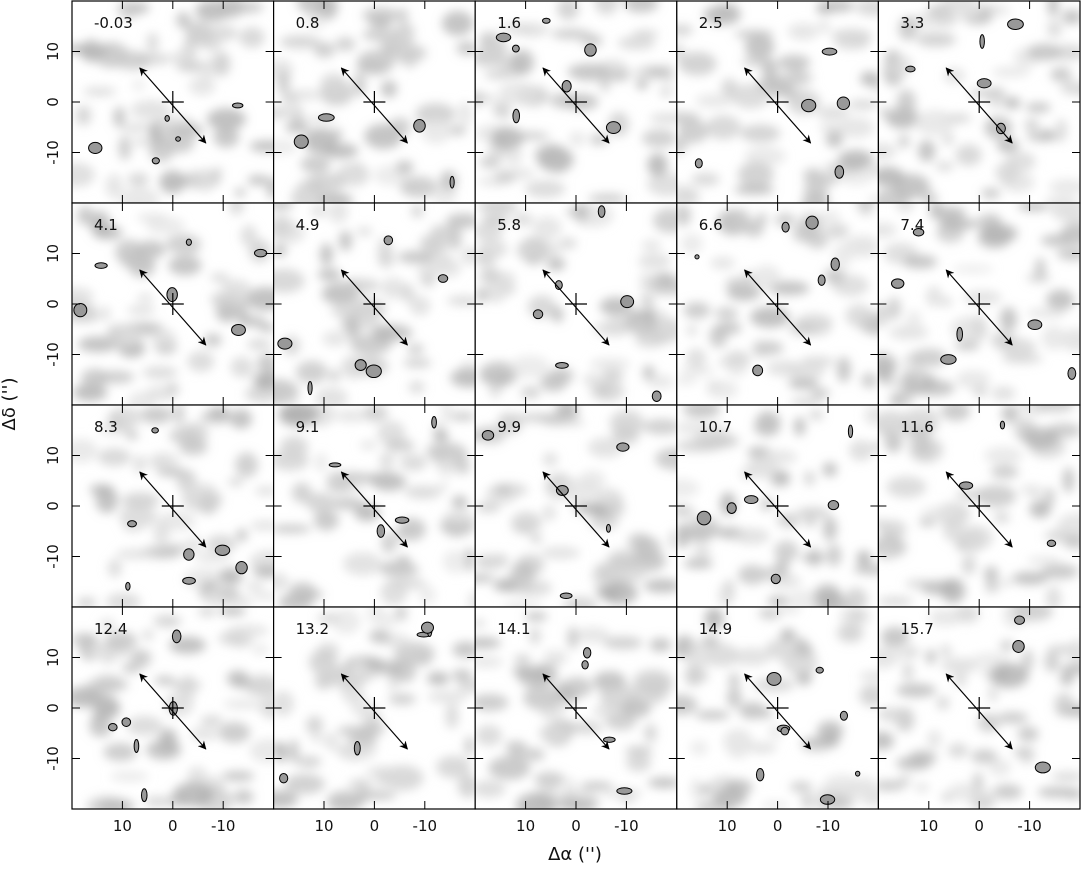 The image size is (1086, 872). I want to click on channel-label: 6.6, so click(711, 225).